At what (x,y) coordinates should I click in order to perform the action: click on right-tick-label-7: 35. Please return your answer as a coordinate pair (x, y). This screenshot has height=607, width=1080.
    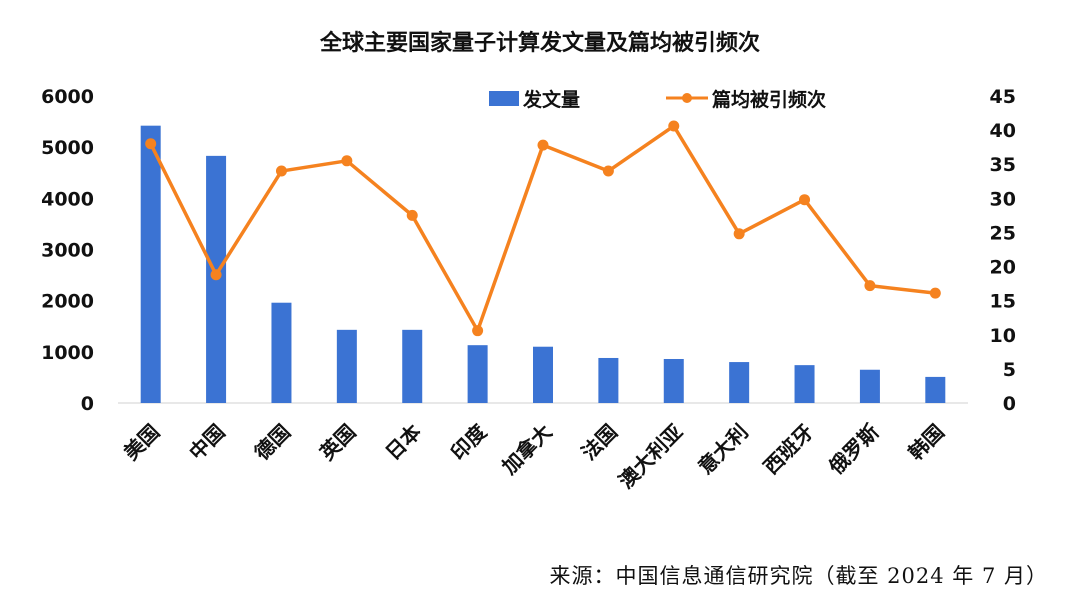
    Looking at the image, I should click on (1003, 165).